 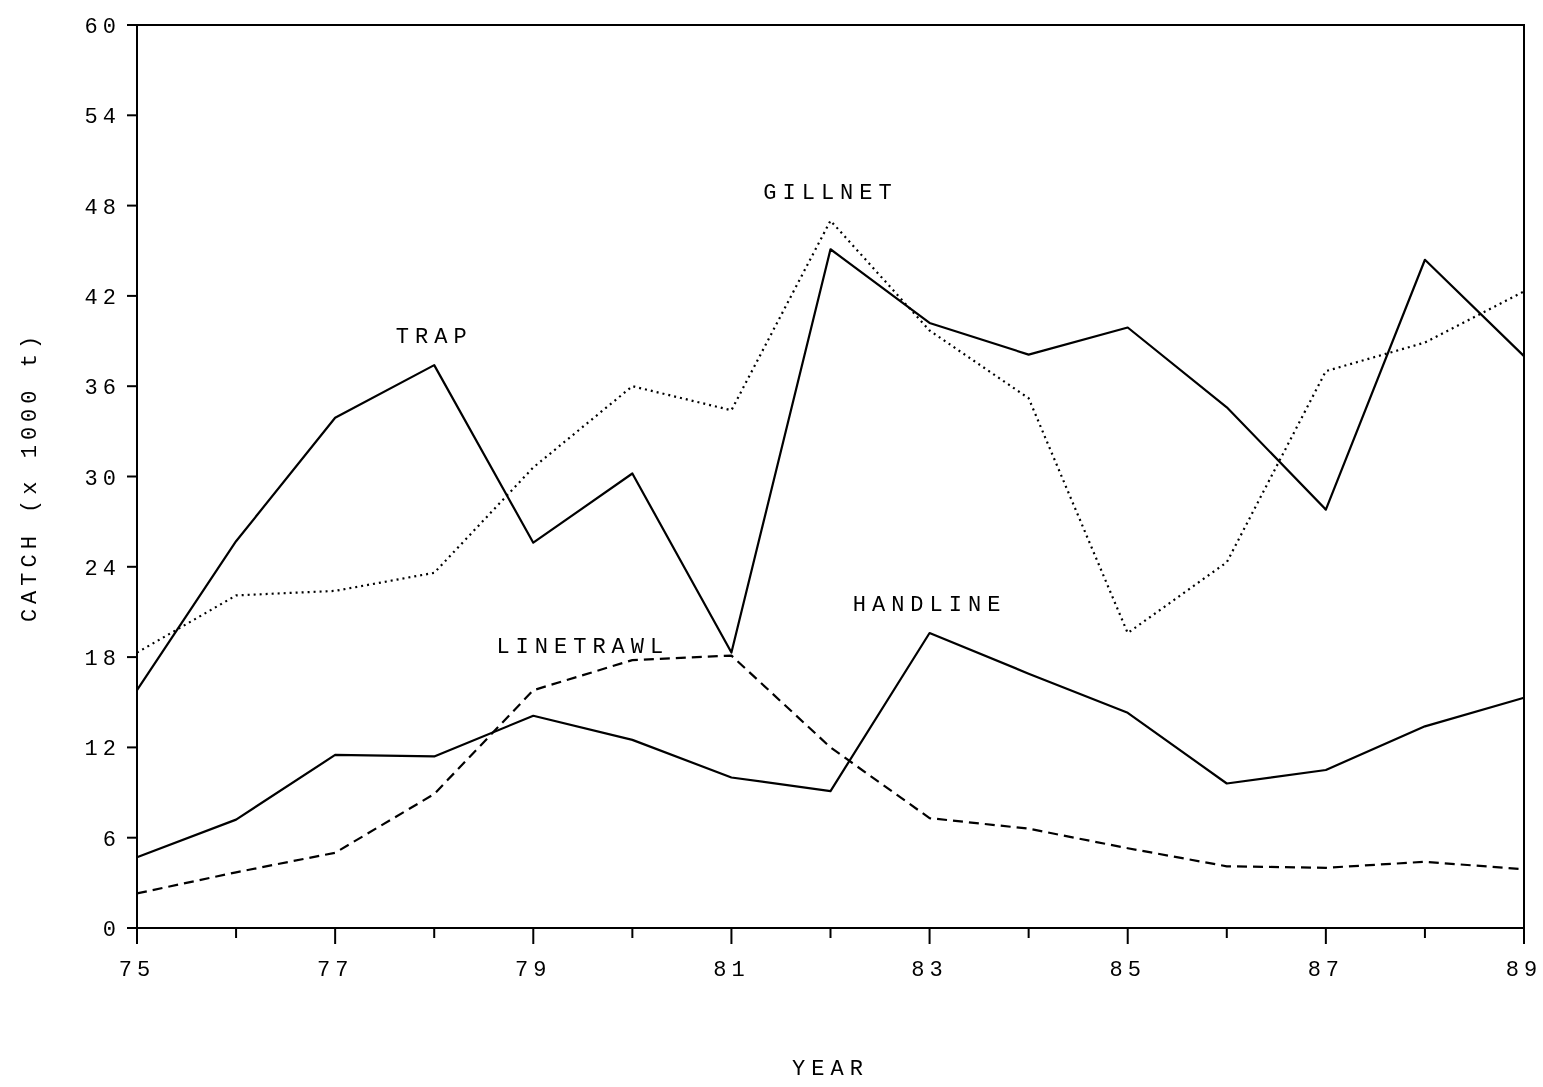 I want to click on y-tick-label: 24, so click(x=102, y=569).